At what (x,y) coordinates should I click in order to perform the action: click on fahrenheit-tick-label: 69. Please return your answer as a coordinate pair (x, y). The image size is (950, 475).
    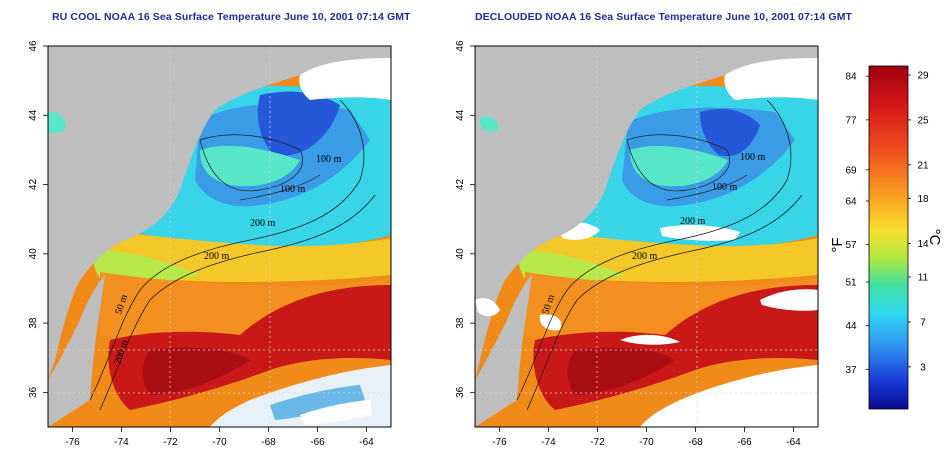
    Looking at the image, I should click on (851, 170).